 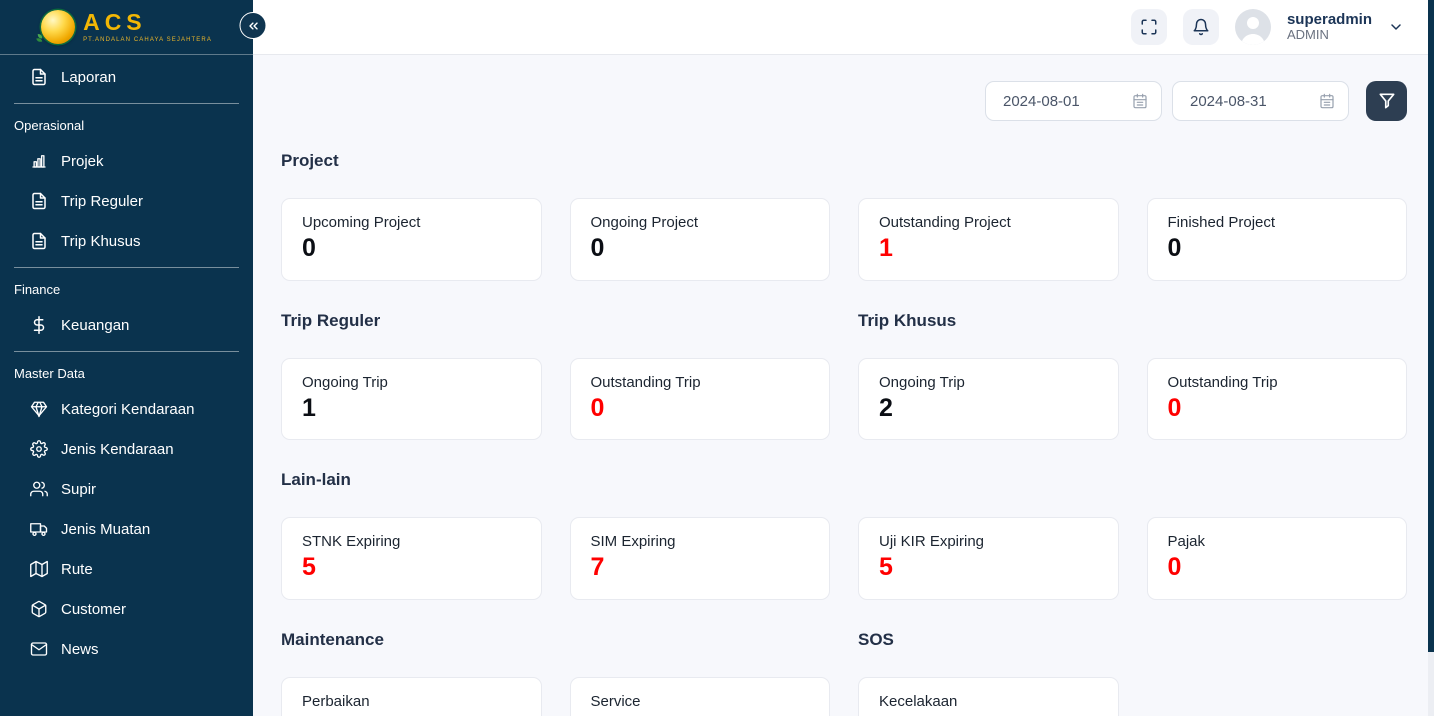 I want to click on sidebar-item-label: Jenis Kendaraan, so click(x=117, y=449).